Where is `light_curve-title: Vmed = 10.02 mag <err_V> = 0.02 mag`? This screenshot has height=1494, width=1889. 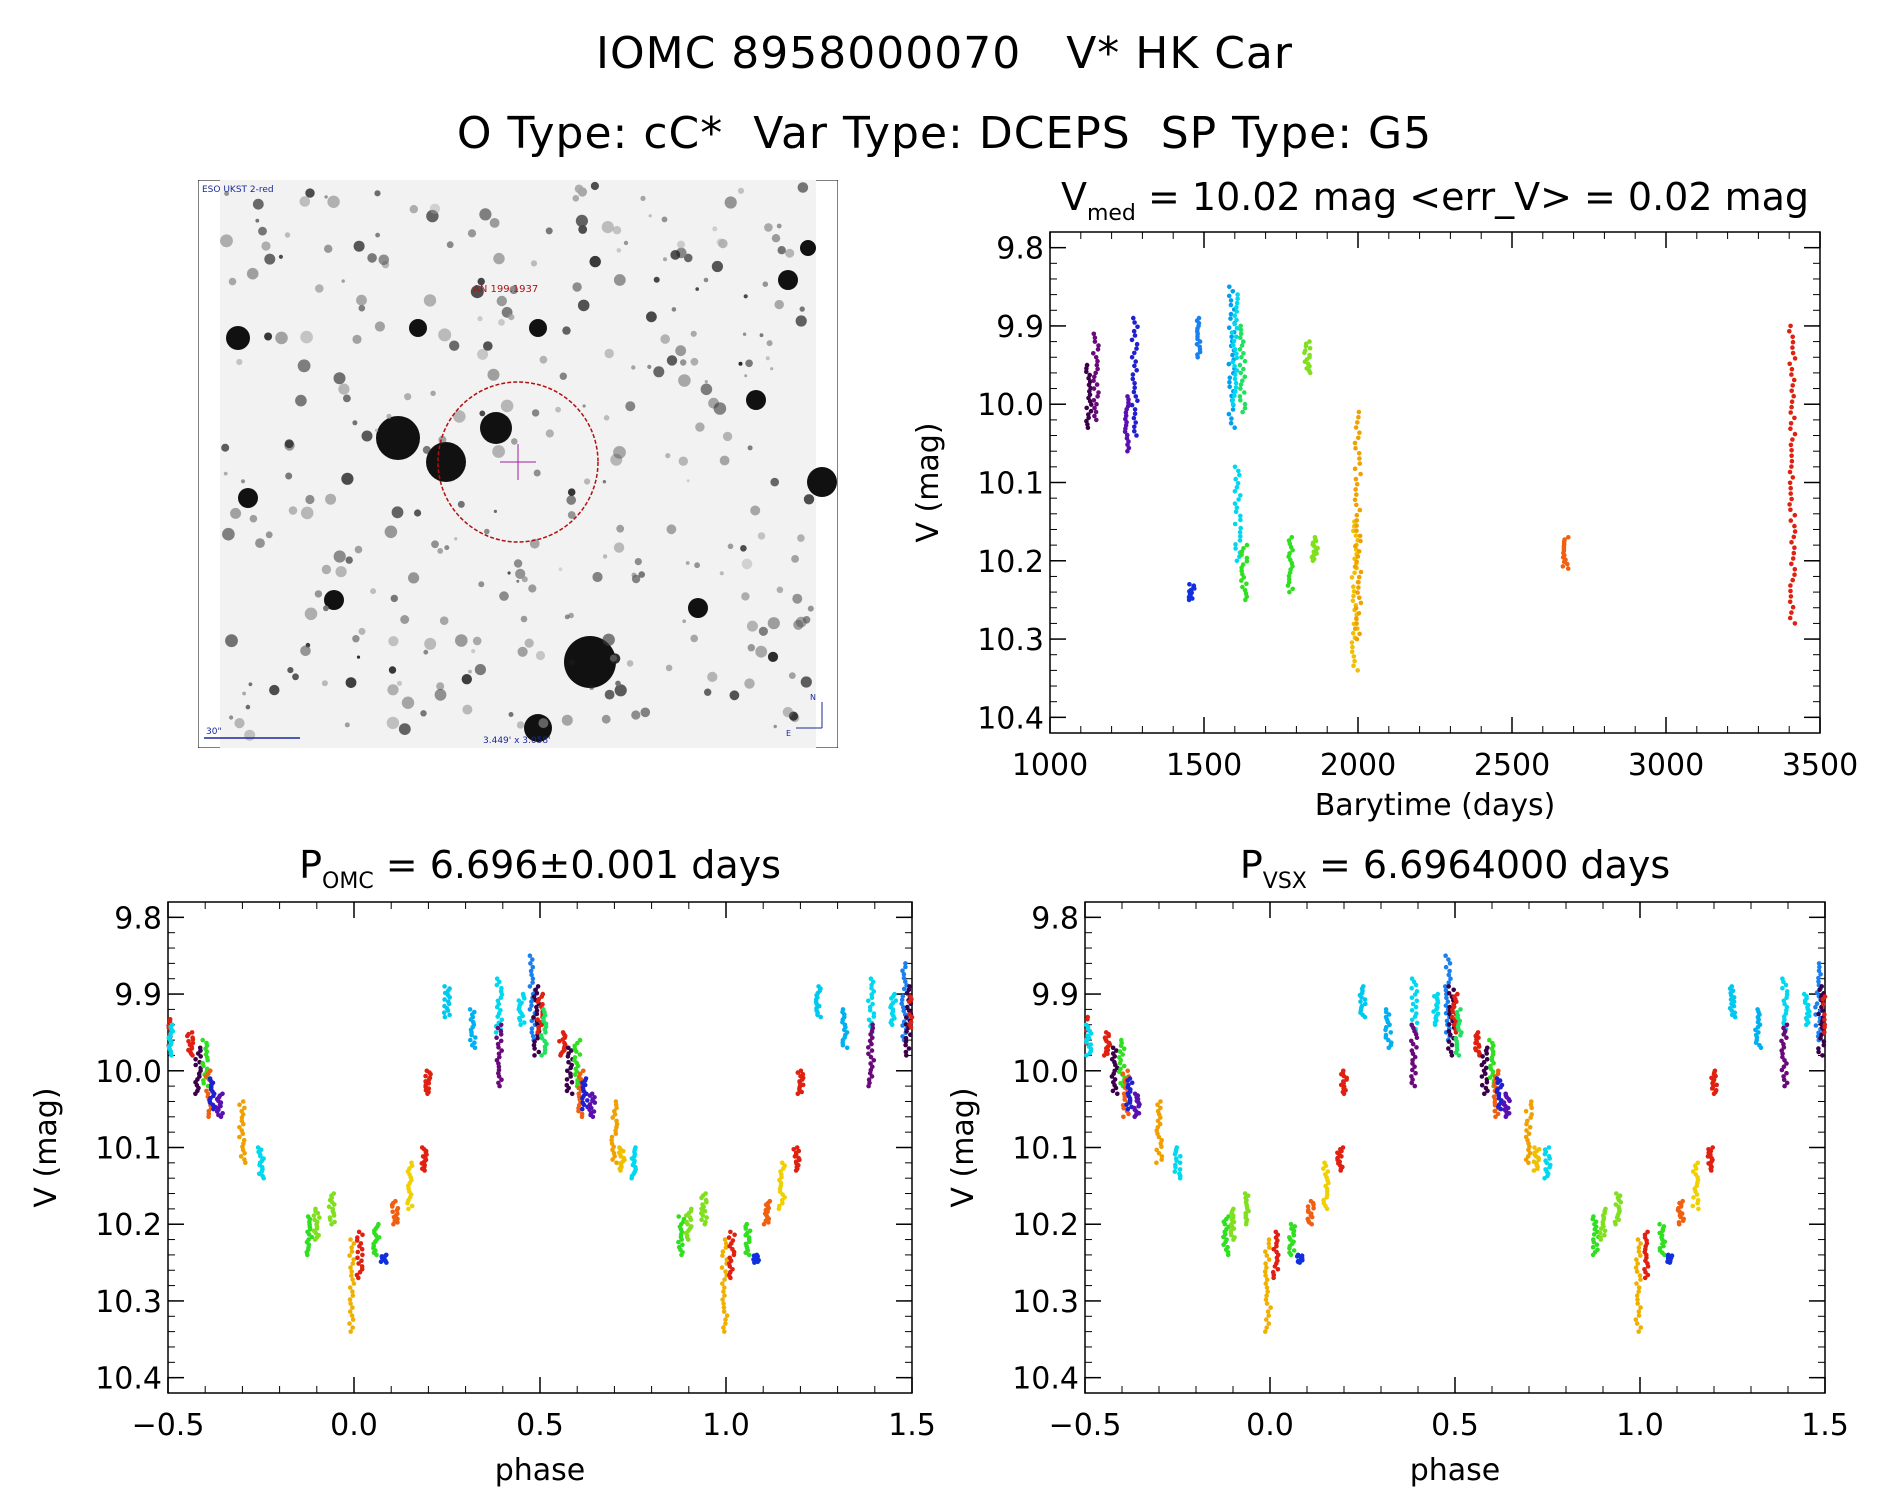
light_curve-title: Vmed = 10.02 mag <err_V> = 0.02 mag is located at coordinates (1435, 200).